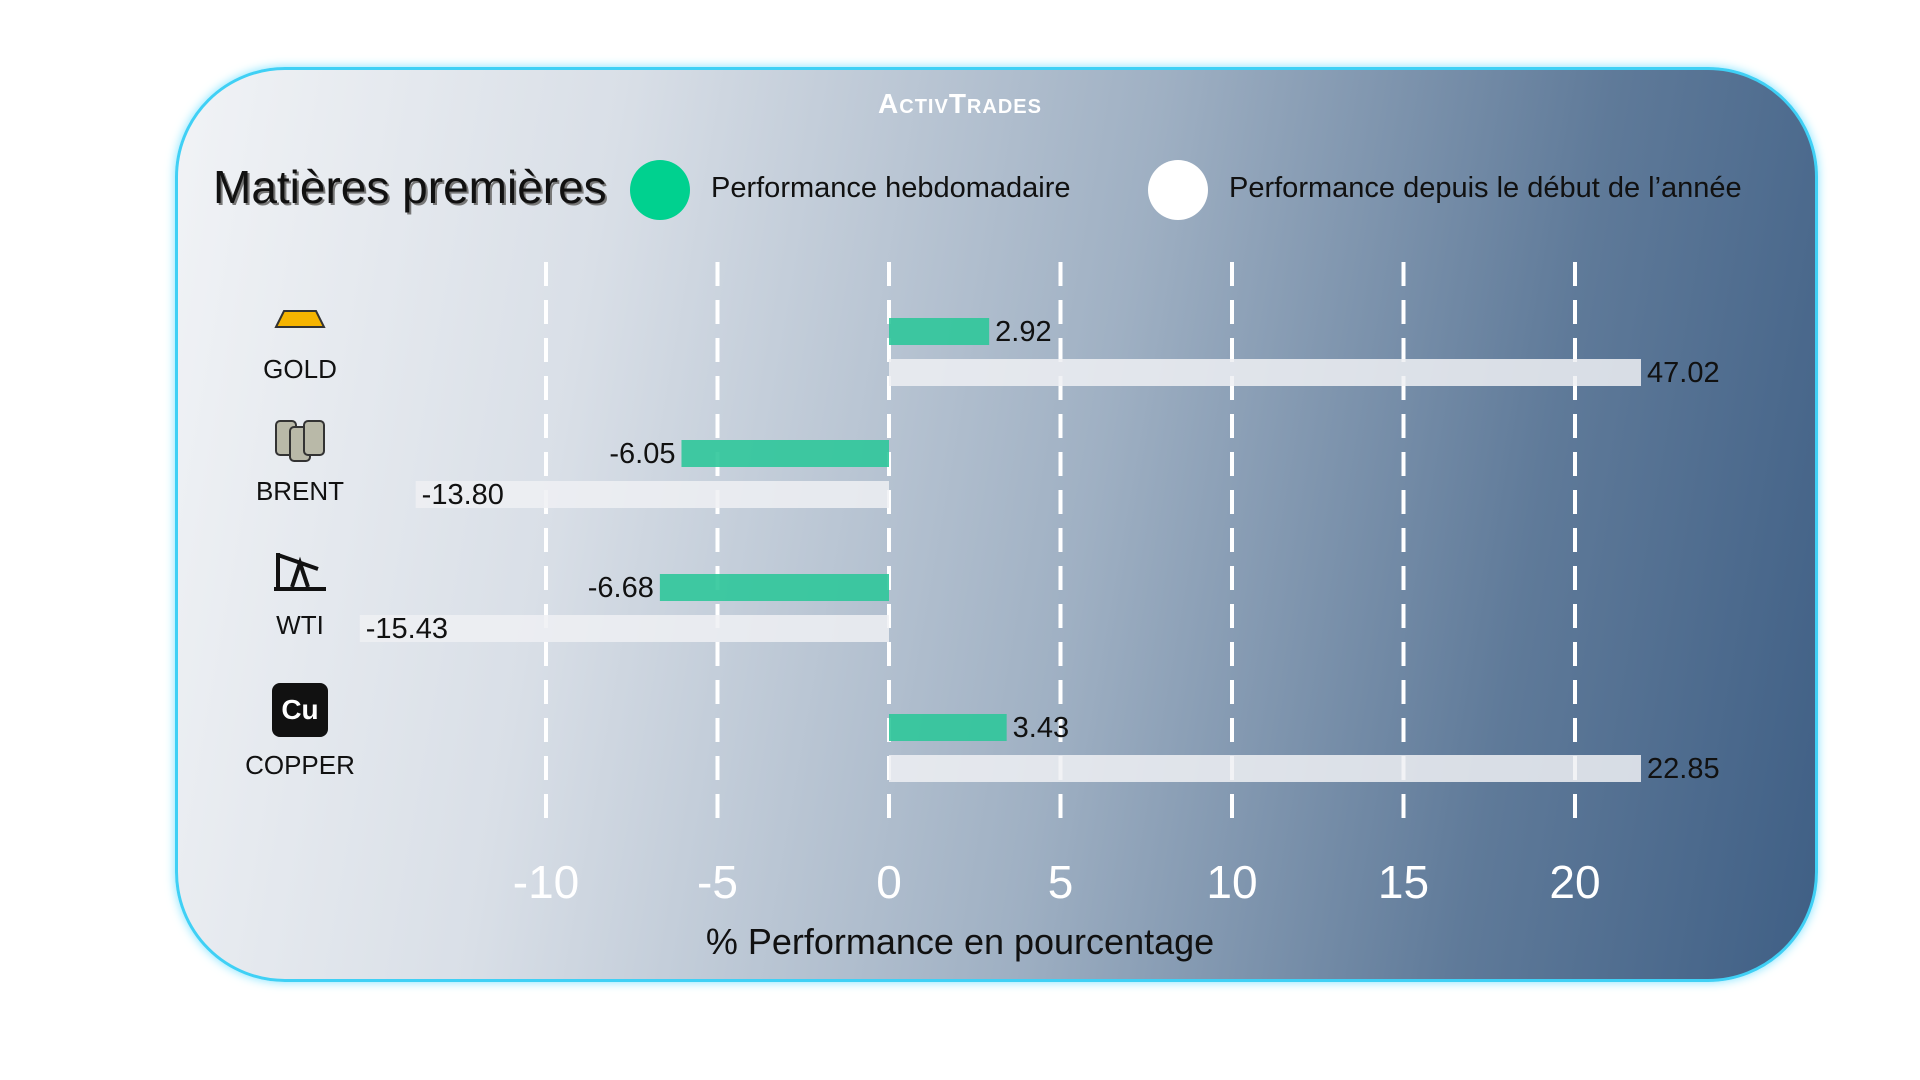 The image size is (1920, 1080). Describe the element at coordinates (300, 319) in the screenshot. I see `gold-bars-icon` at that location.